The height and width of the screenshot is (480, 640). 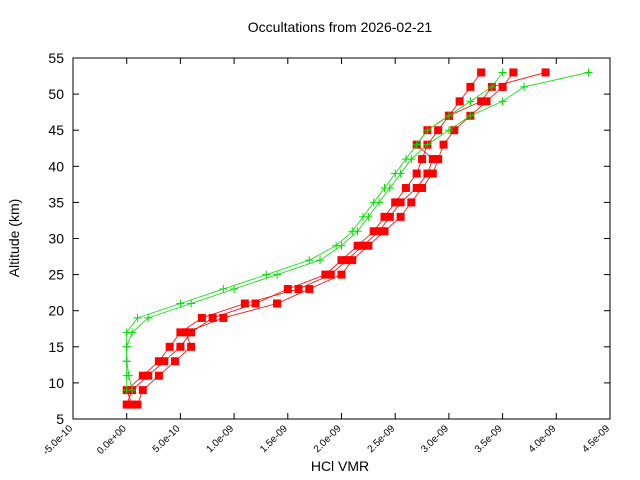 What do you see at coordinates (112, 440) in the screenshot?
I see `x-tick-label: 0.0e+00` at bounding box center [112, 440].